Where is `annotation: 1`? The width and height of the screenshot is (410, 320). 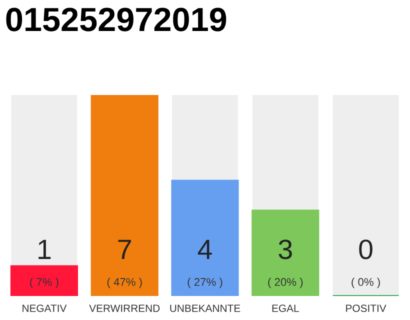
annotation: 1 is located at coordinates (44, 249).